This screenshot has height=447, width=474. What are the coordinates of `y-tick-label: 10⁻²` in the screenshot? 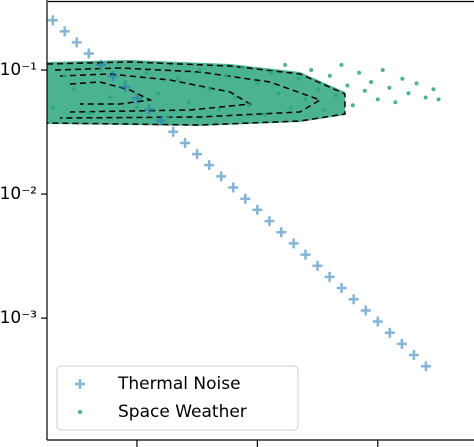 It's located at (18, 194).